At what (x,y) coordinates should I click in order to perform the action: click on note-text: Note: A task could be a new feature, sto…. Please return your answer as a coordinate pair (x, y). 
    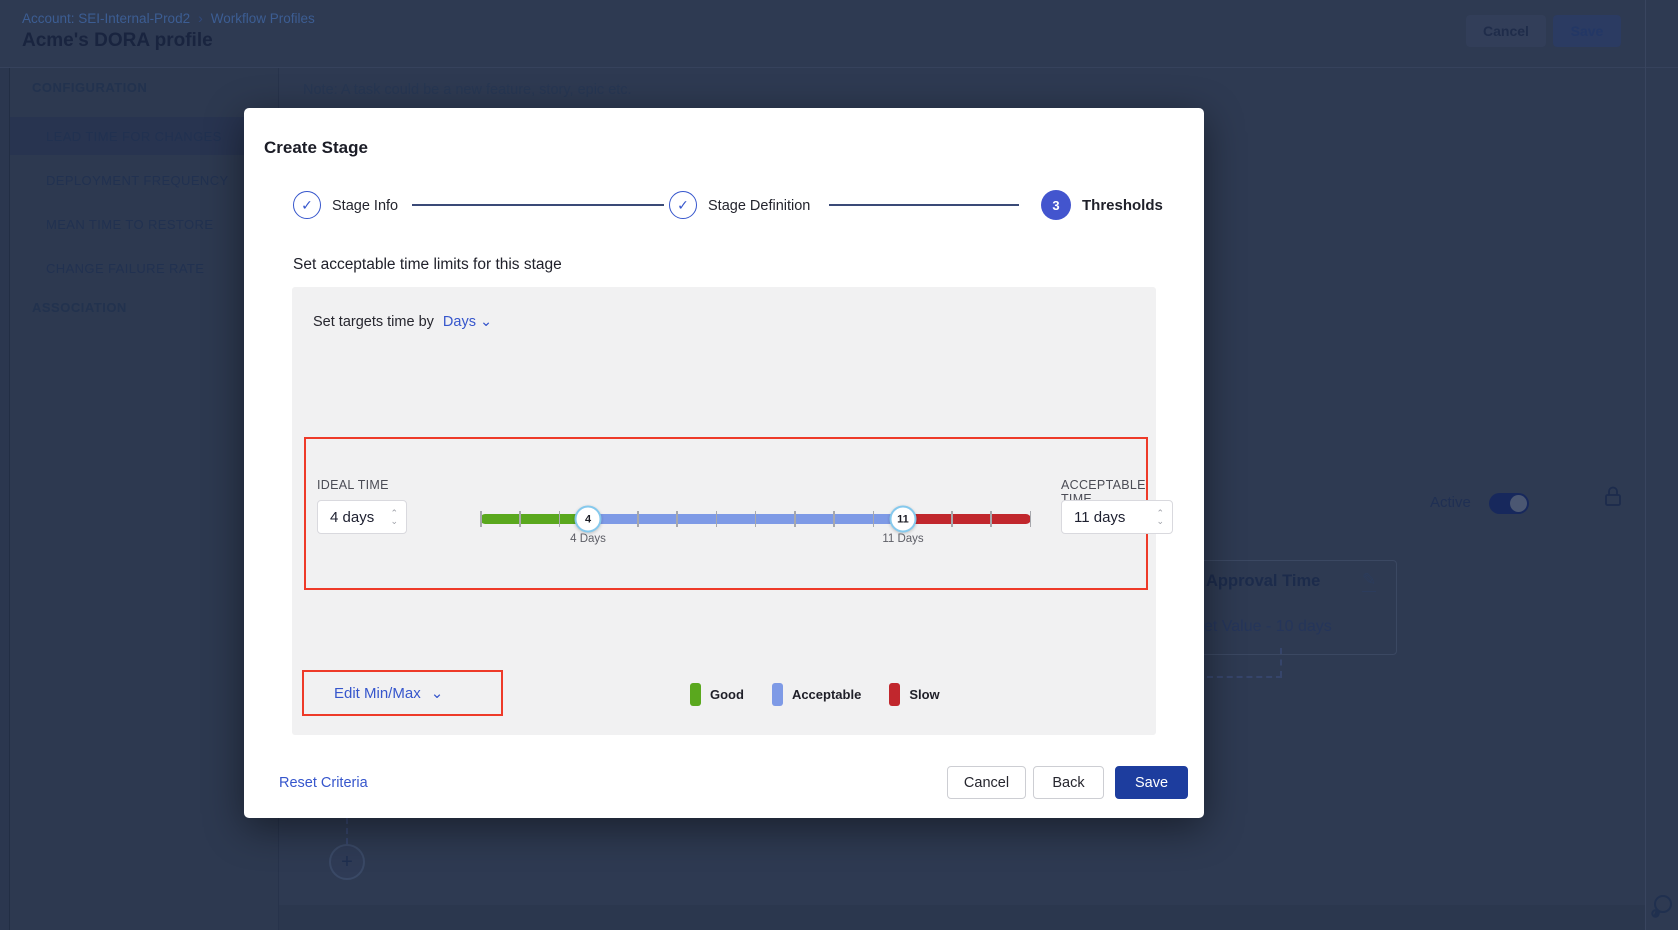
    Looking at the image, I should click on (467, 90).